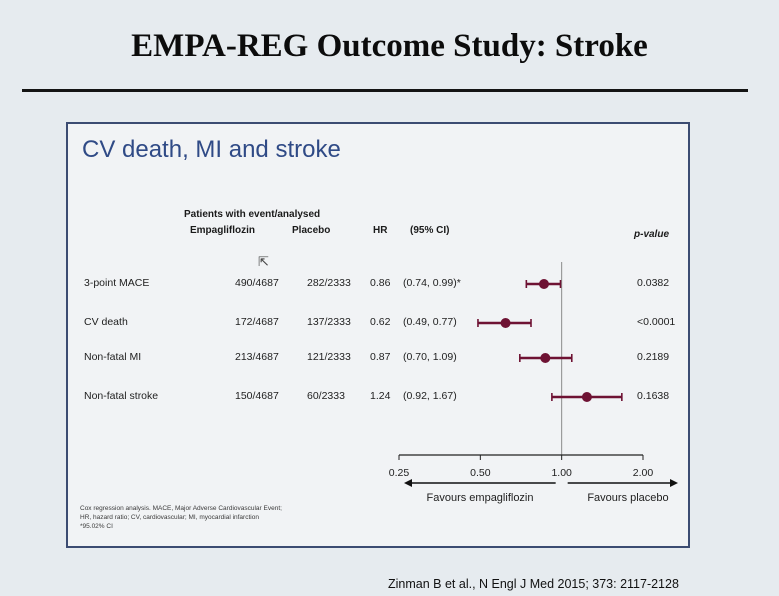  What do you see at coordinates (652, 234) in the screenshot?
I see `header-pvalue: p-value` at bounding box center [652, 234].